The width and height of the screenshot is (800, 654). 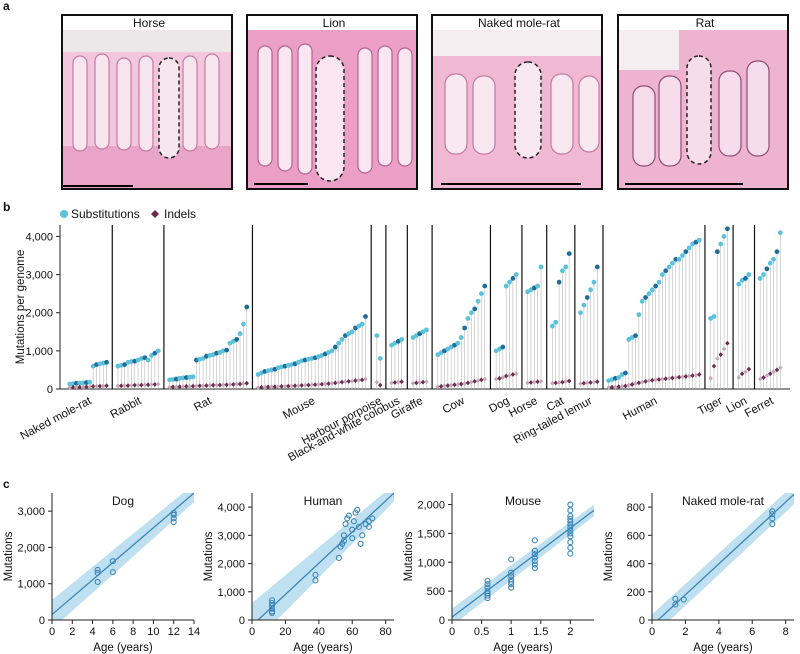 I want to click on plot-title: Mouse, so click(x=523, y=501).